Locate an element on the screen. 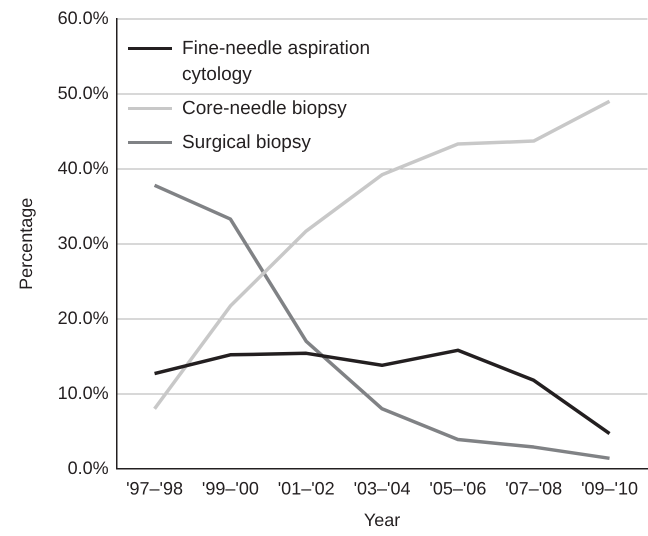 This screenshot has height=536, width=648. y-tick-label: 50.0% is located at coordinates (83, 92).